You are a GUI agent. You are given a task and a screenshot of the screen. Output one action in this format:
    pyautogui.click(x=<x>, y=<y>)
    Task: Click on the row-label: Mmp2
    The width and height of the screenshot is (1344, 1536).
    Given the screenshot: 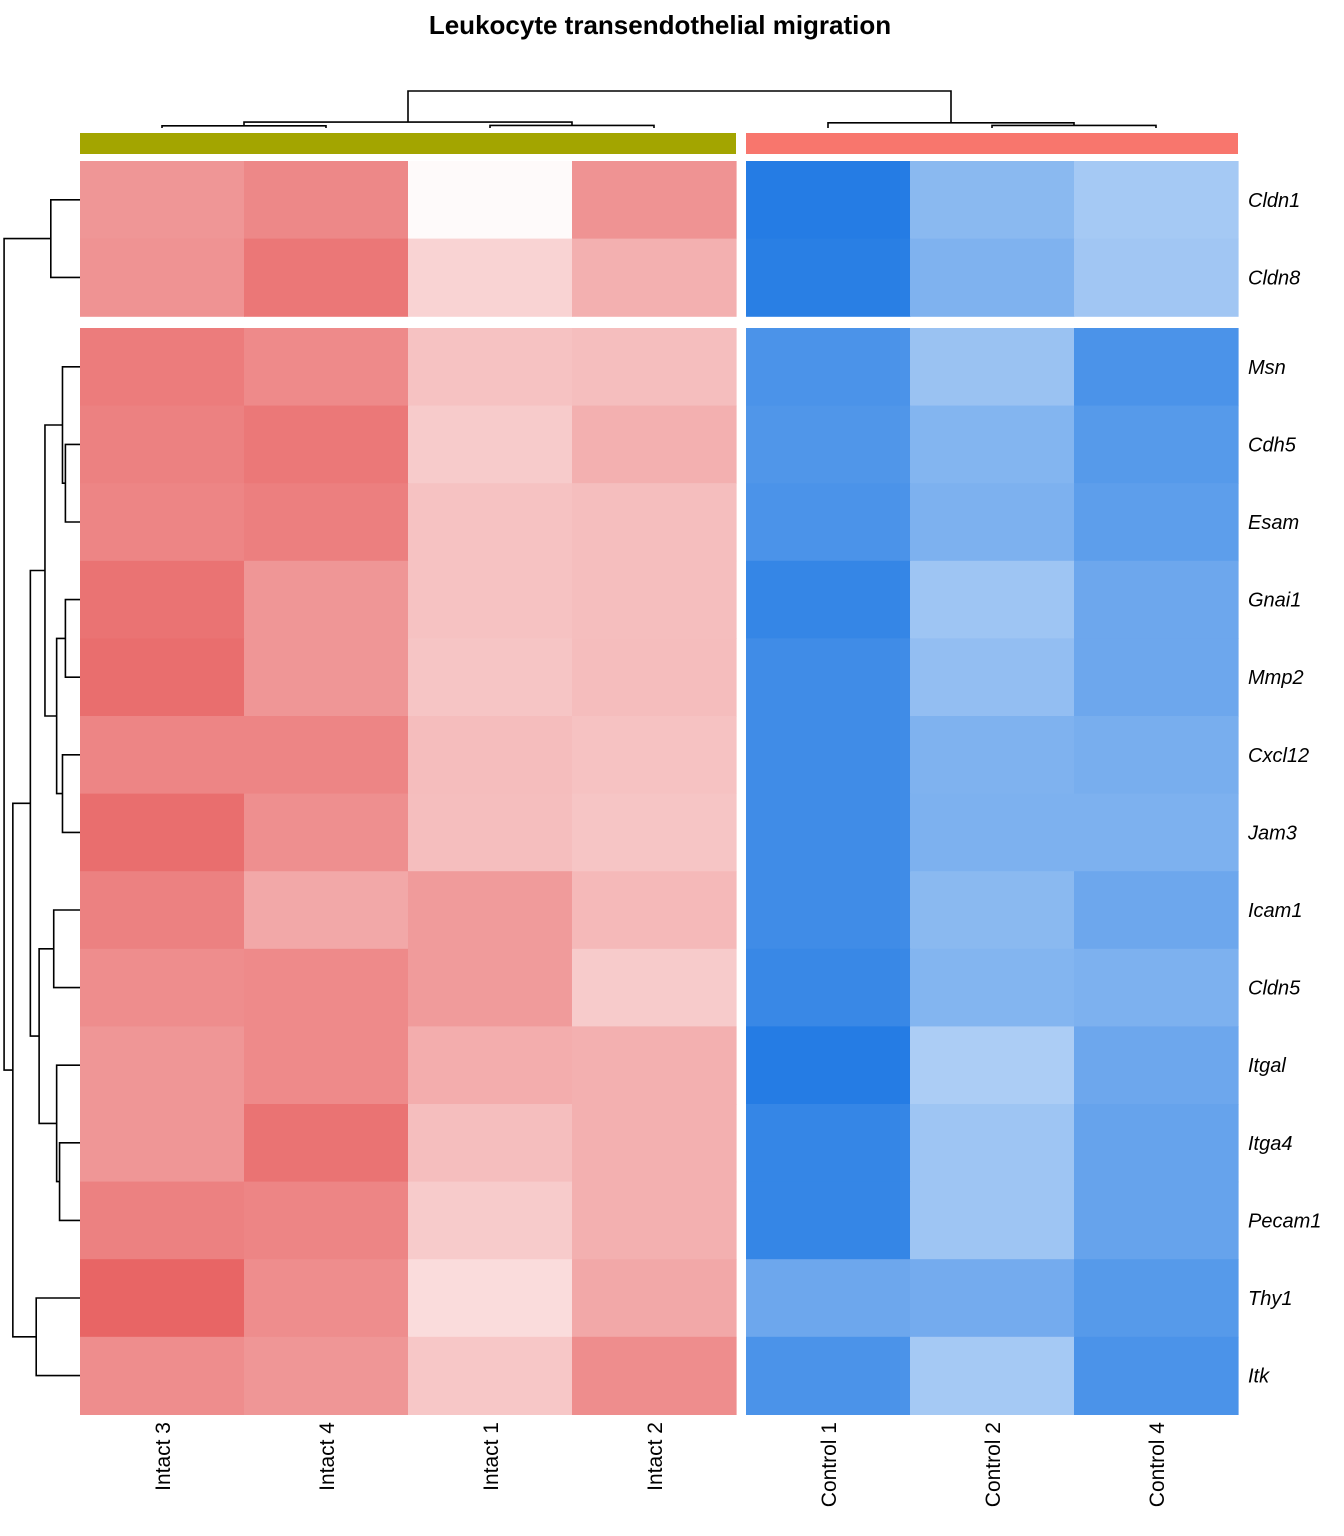 What is the action you would take?
    pyautogui.click(x=1276, y=678)
    